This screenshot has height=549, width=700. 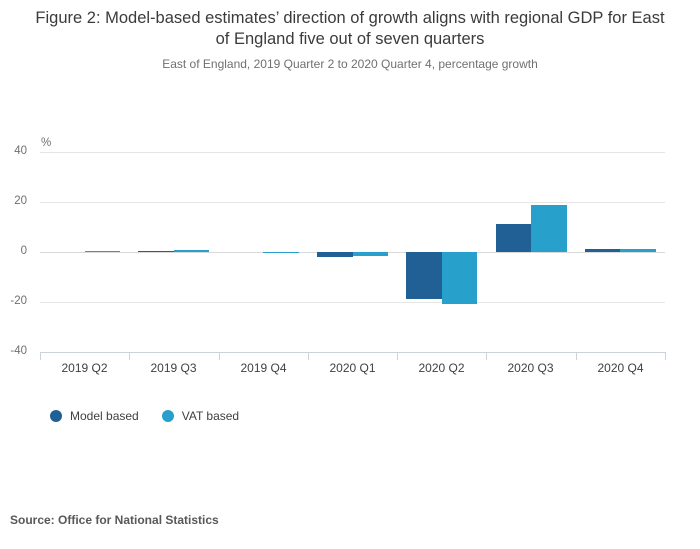 What do you see at coordinates (191, 251) in the screenshot?
I see `bar-vat-based-2019-q3` at bounding box center [191, 251].